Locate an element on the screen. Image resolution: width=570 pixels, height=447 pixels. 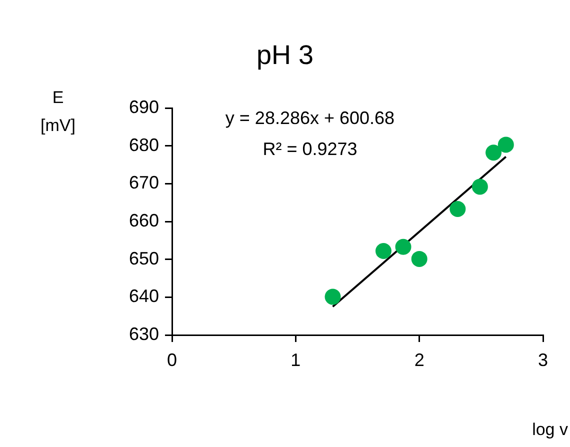
y-tick-label: 650 is located at coordinates (143, 258).